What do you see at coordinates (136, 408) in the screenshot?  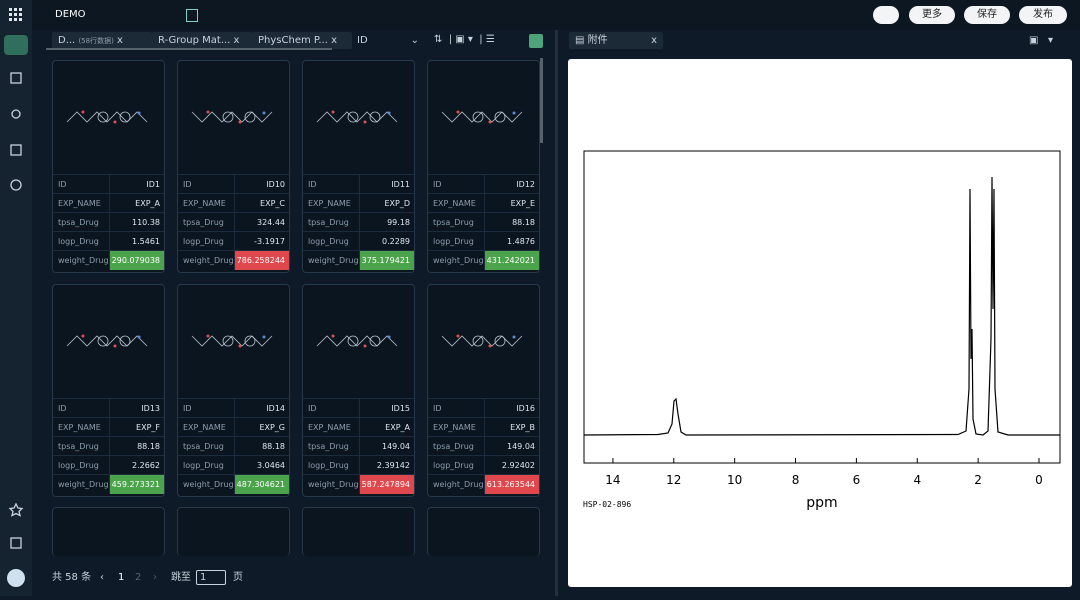 I see `field-value: ID13` at bounding box center [136, 408].